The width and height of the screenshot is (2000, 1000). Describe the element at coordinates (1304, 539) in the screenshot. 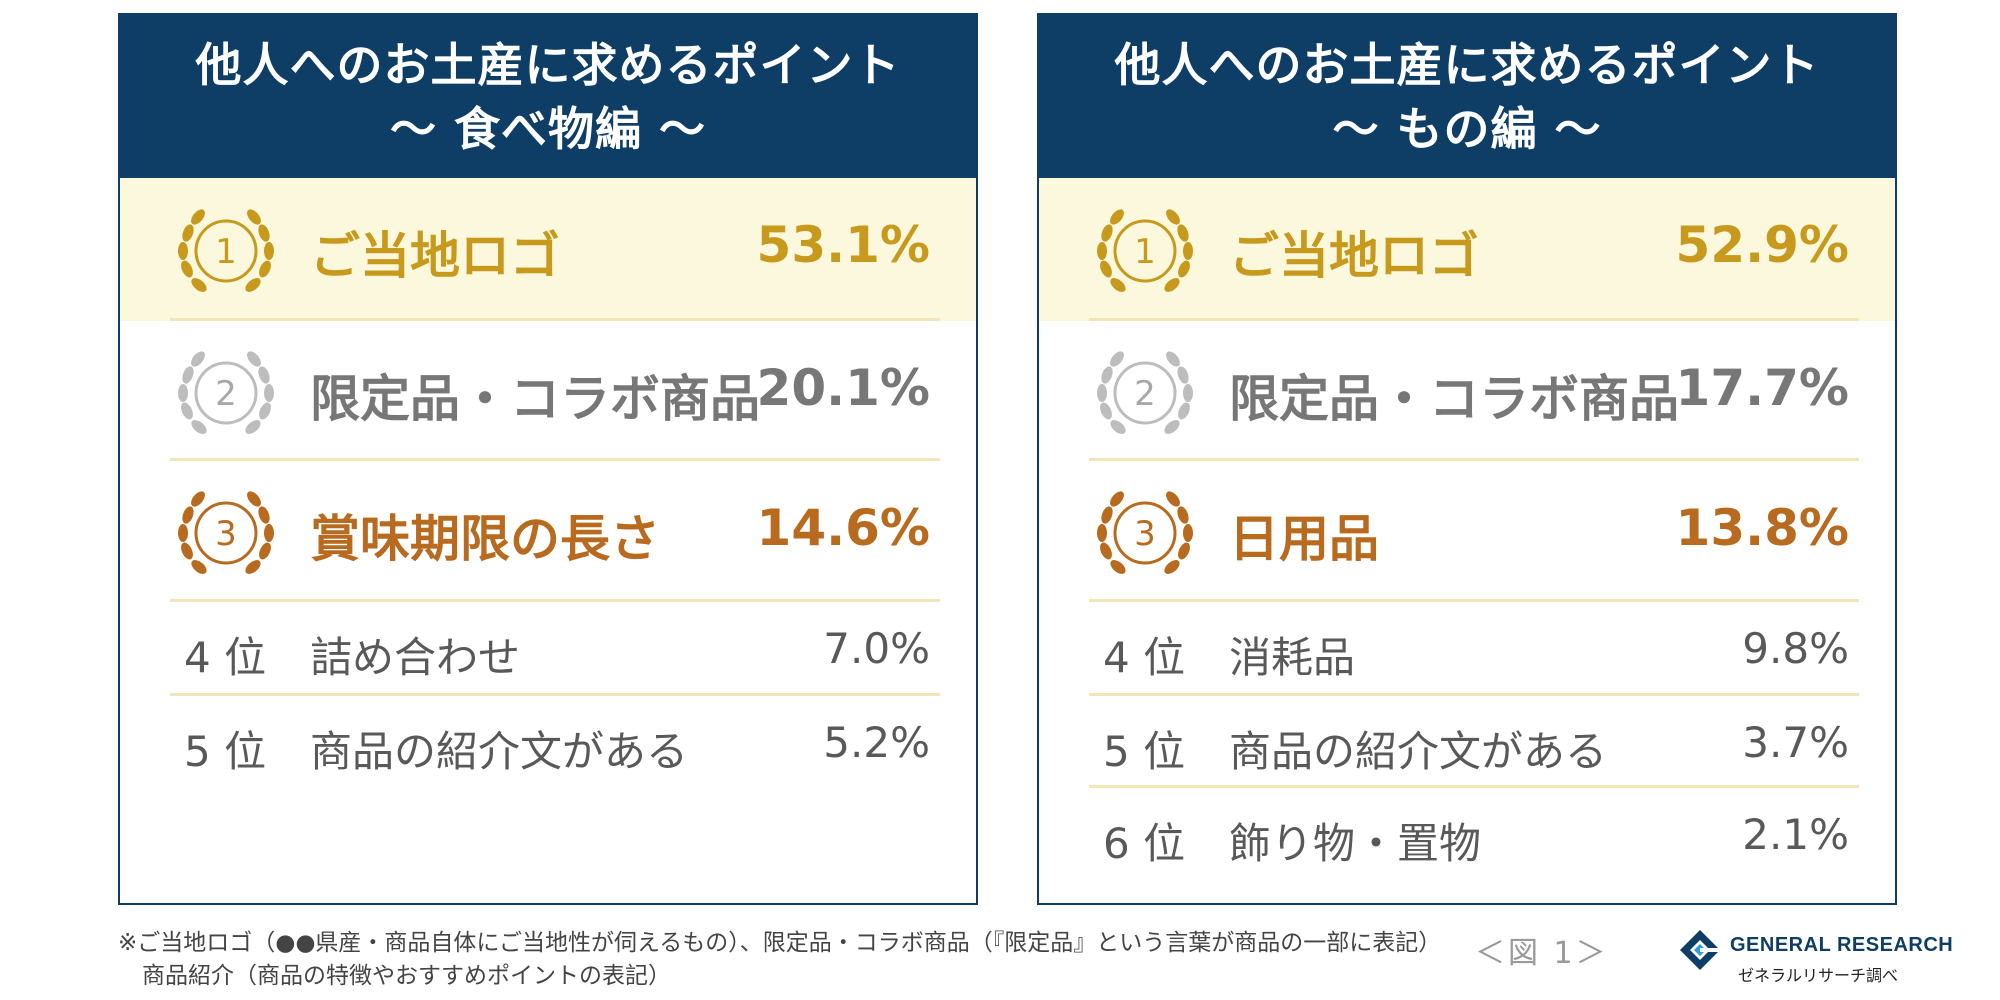

I see `item-label: 日用品` at that location.